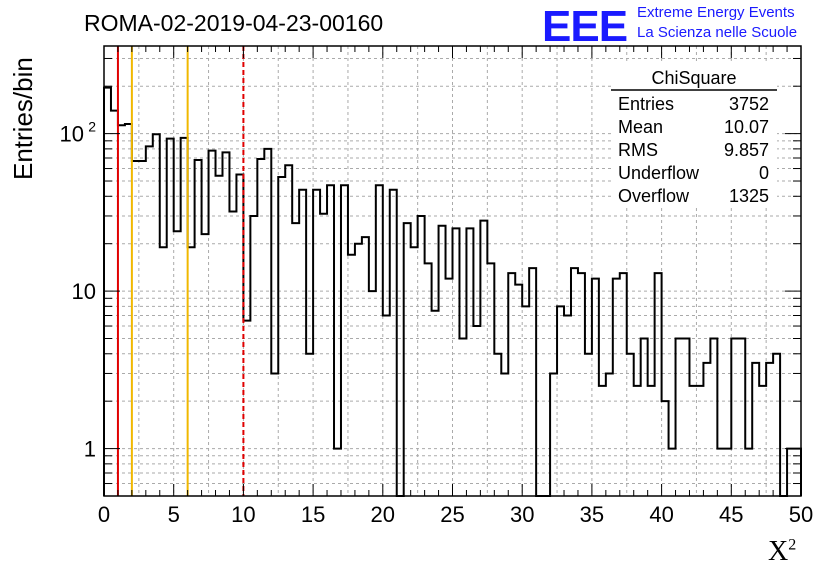  I want to click on stats-row-value: 9.857, so click(746, 150).